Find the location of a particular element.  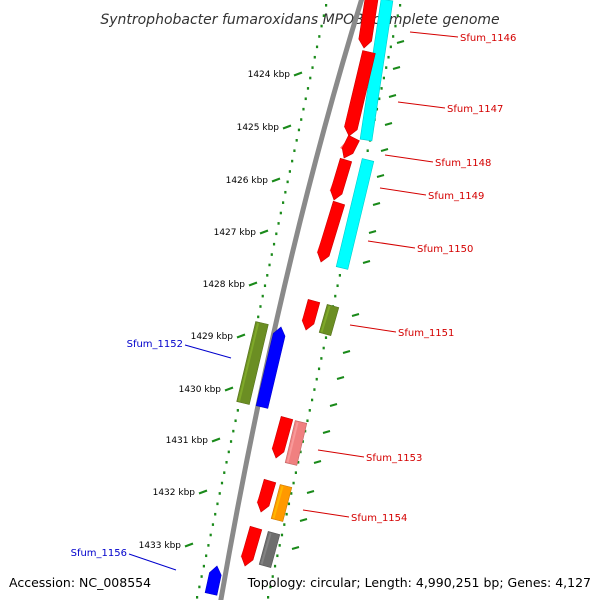

gene-pink-block is located at coordinates (296, 443).